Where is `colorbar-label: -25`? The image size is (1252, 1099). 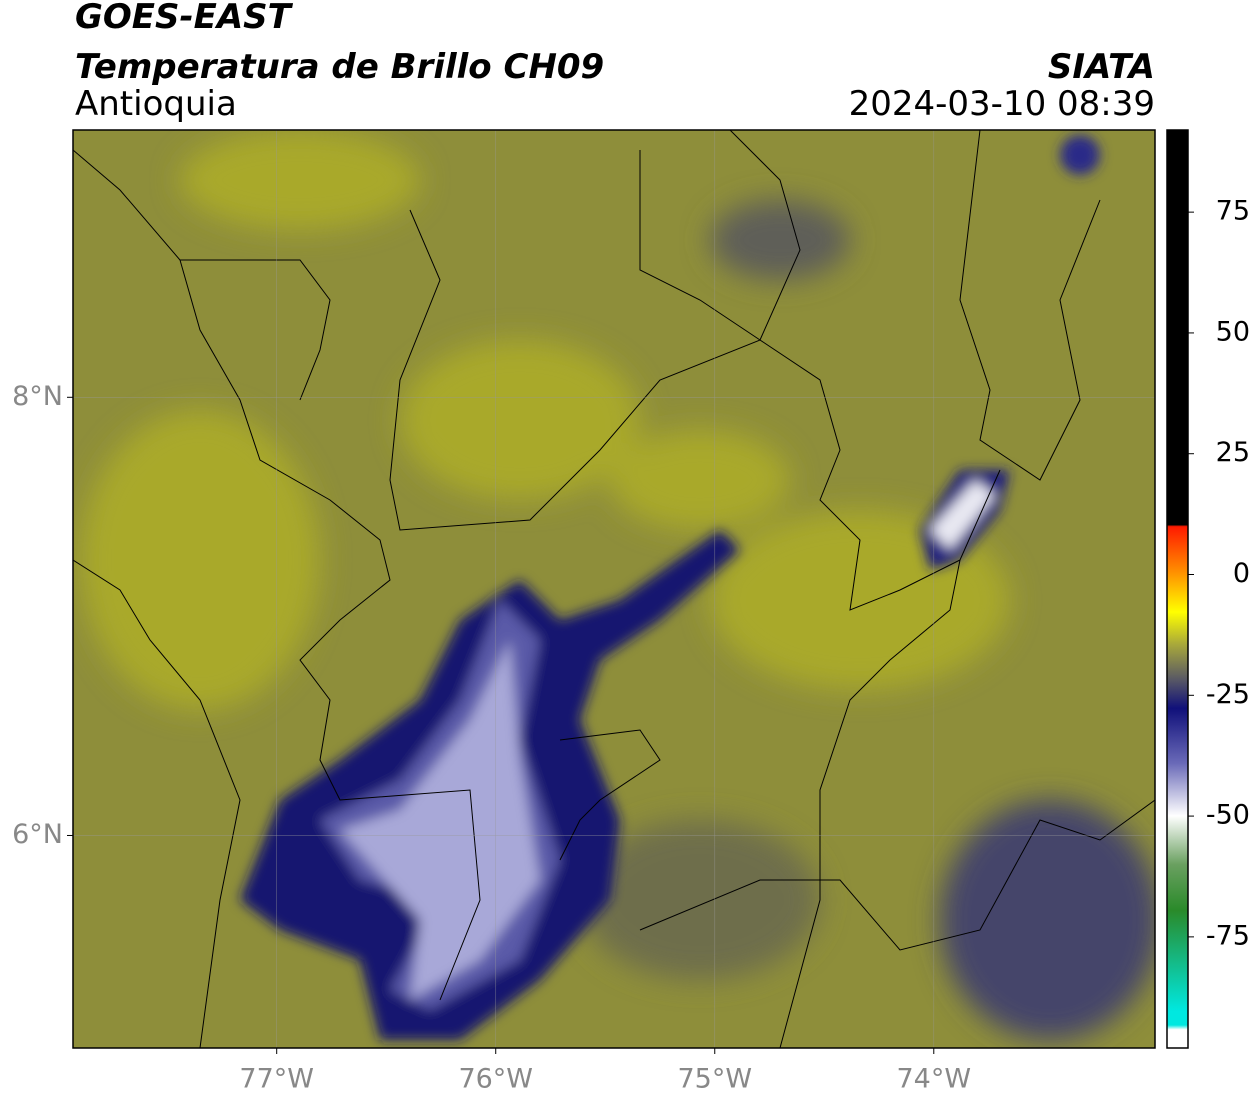 colorbar-label: -25 is located at coordinates (1228, 694).